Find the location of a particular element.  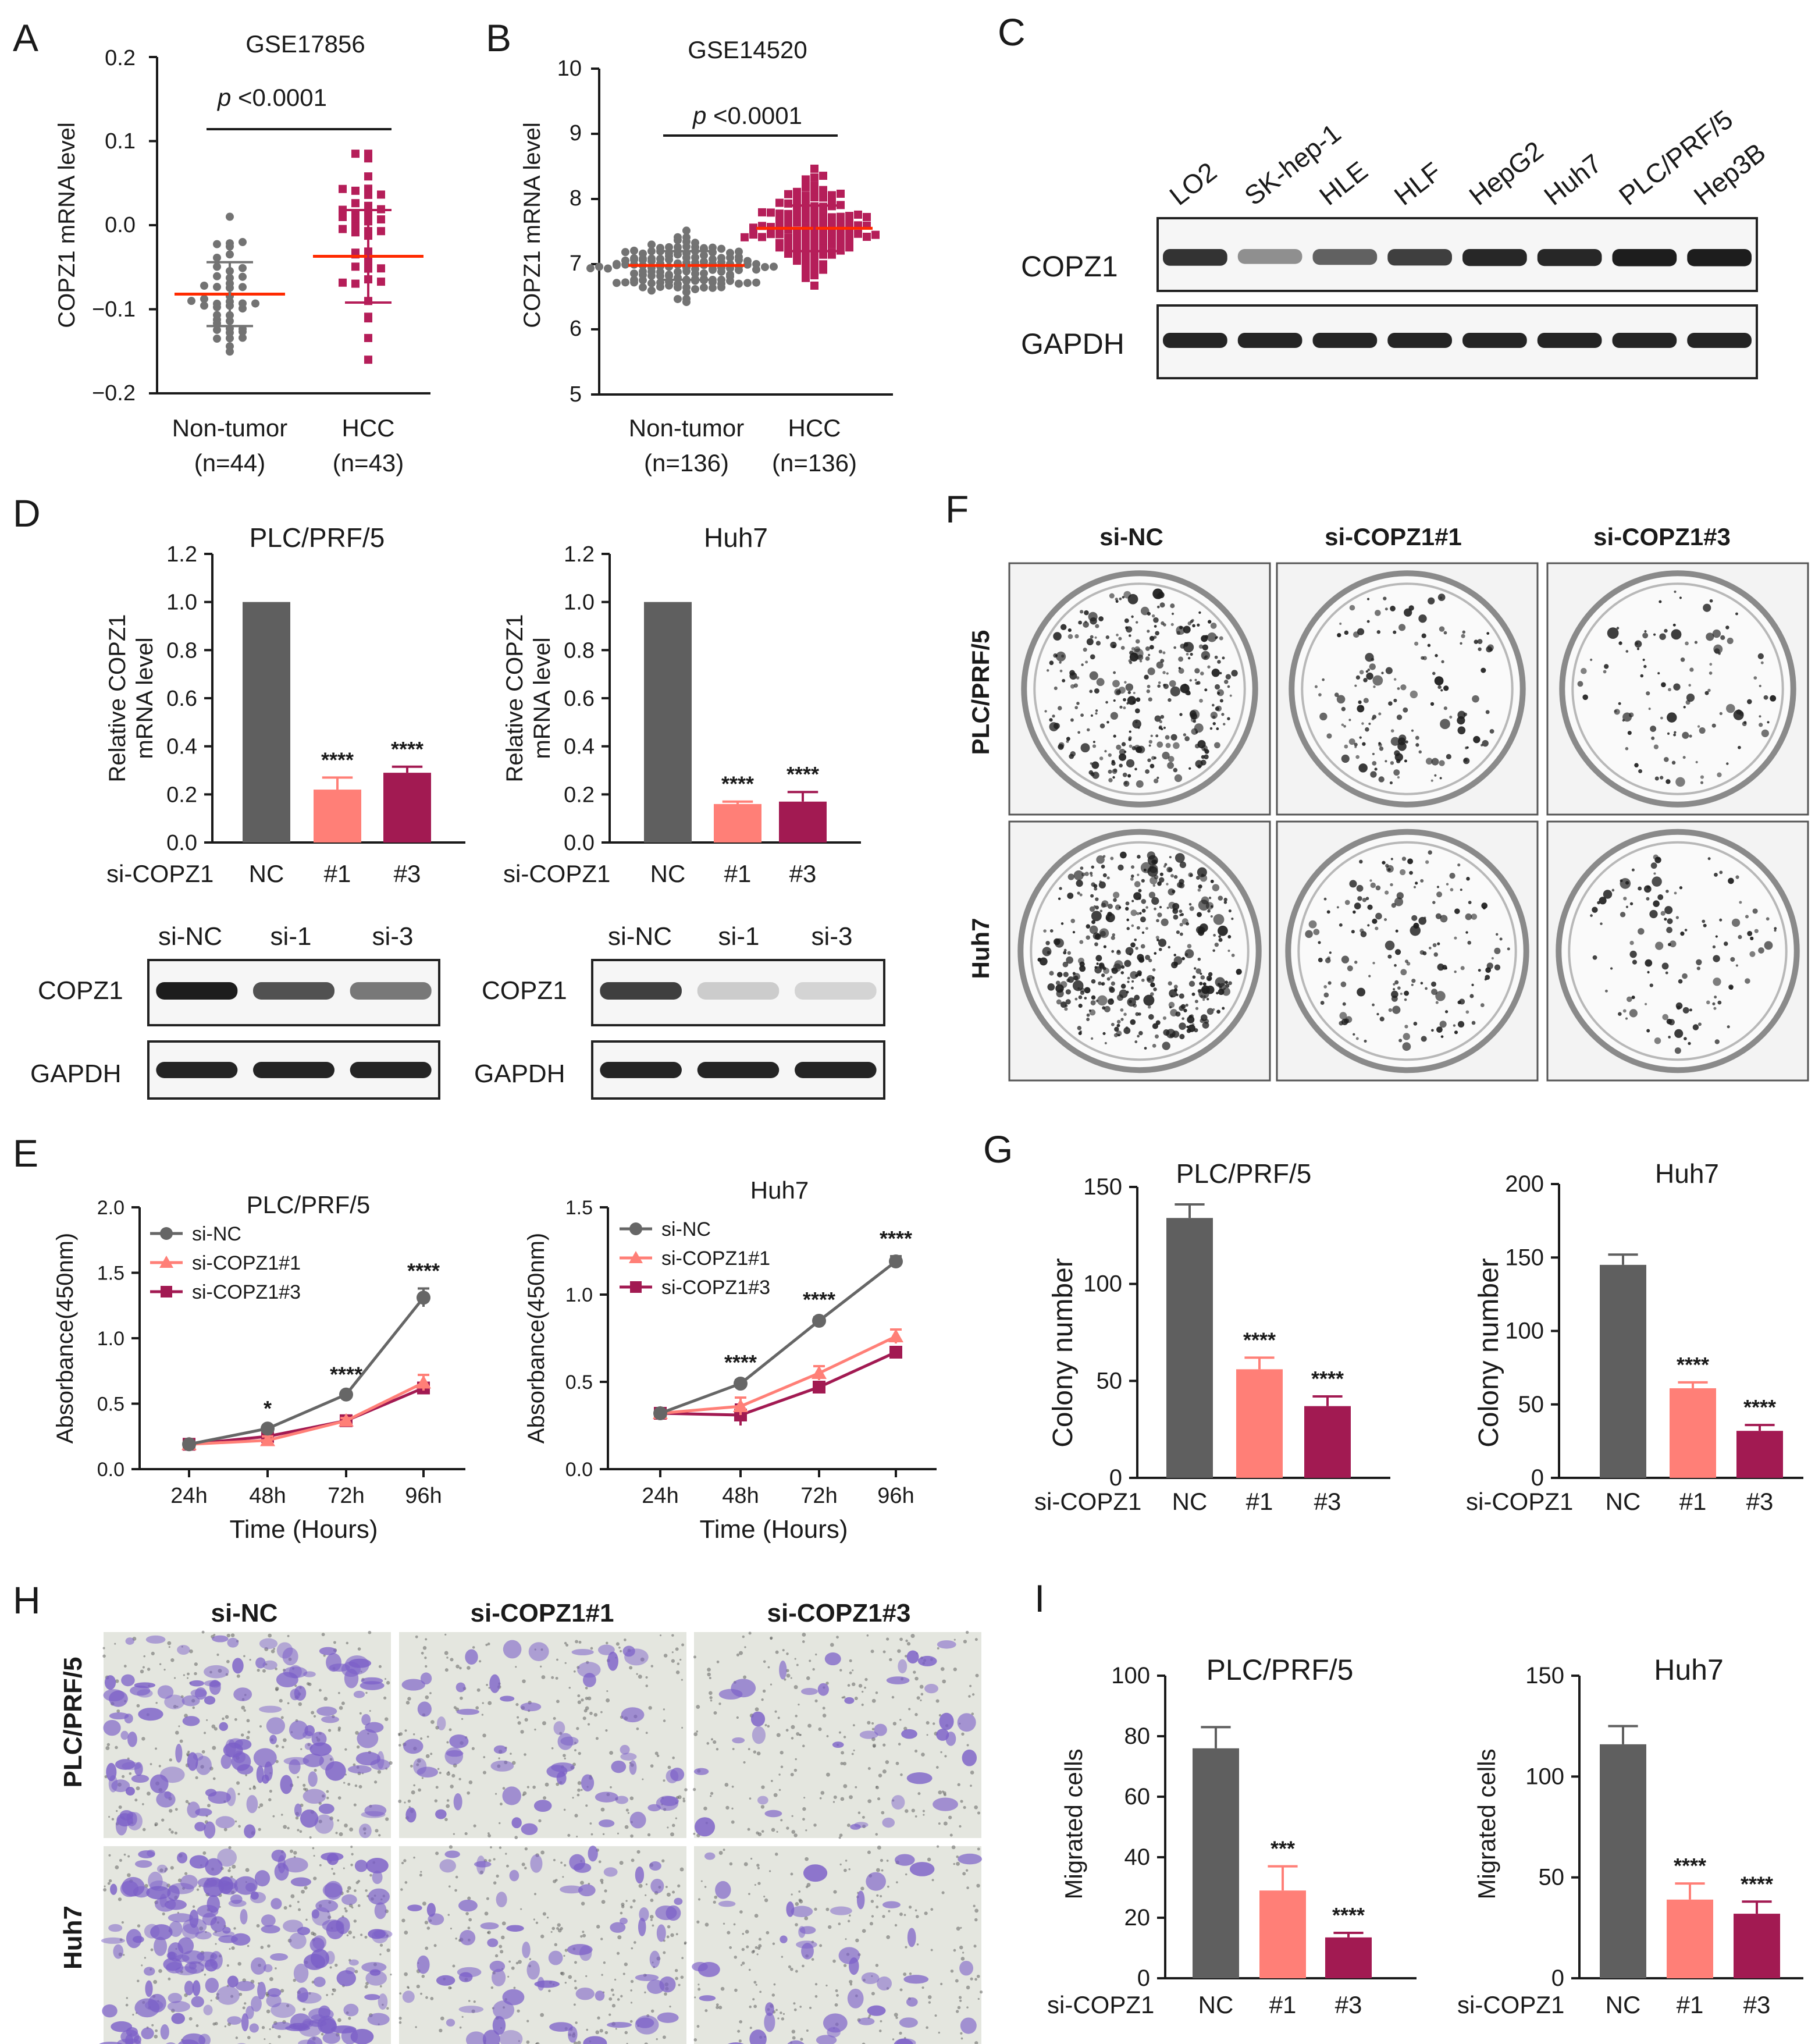

panel-e-right-legend-marker is located at coordinates (636, 1228).